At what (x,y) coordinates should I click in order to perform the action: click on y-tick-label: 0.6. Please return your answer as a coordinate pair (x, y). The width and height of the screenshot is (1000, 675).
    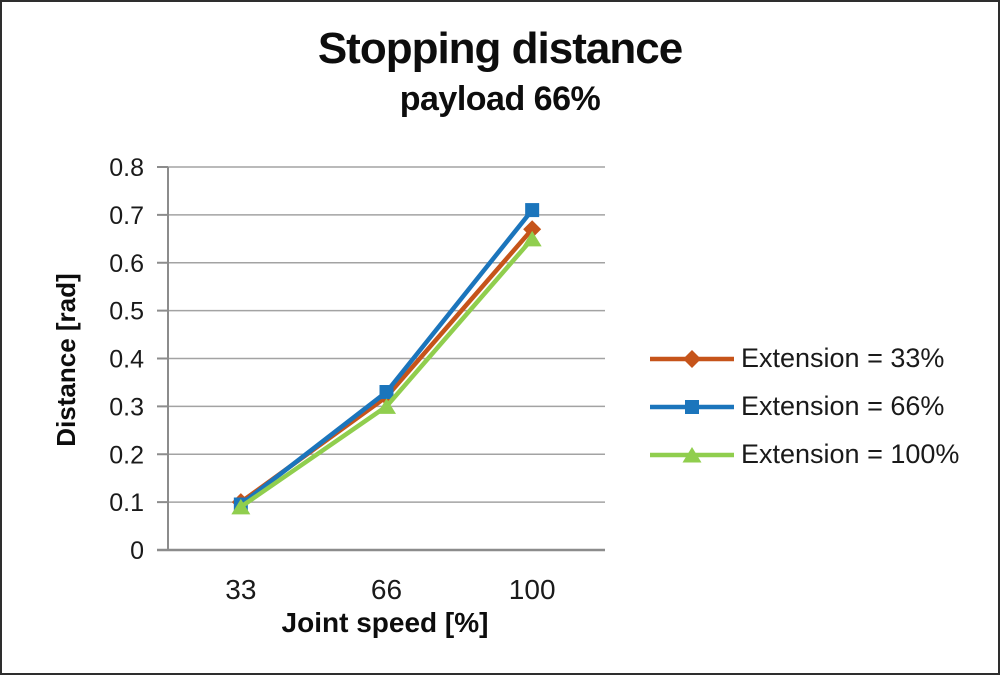
    Looking at the image, I should click on (126, 264).